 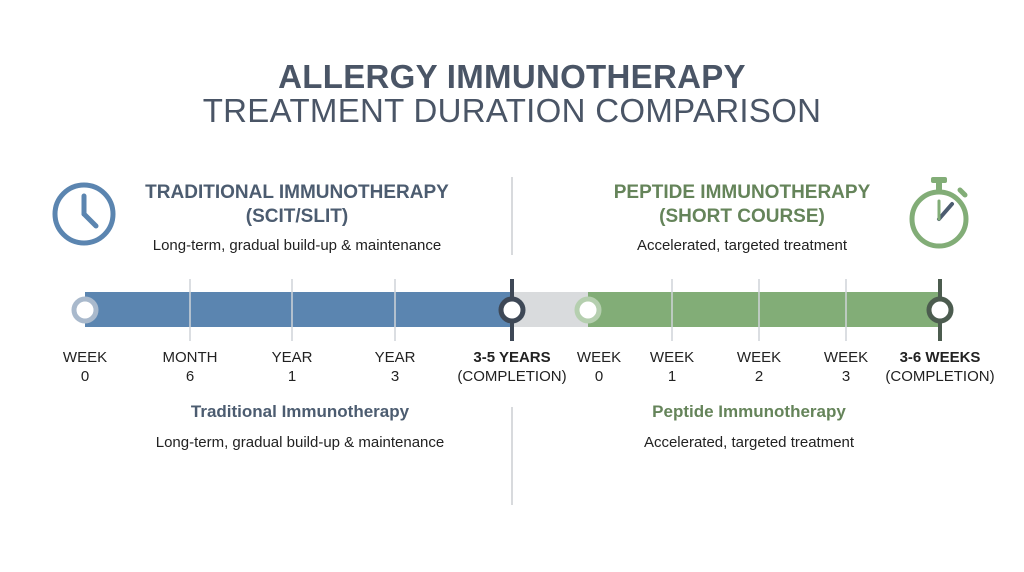 What do you see at coordinates (512, 110) in the screenshot?
I see `title-line-2: TREATMENT DURATION COMPARISON` at bounding box center [512, 110].